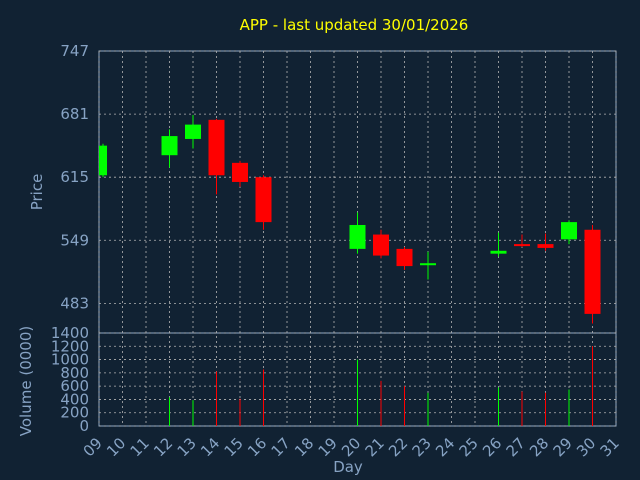 This screenshot has width=640, height=480. I want to click on volume-bars, so click(381, 386).